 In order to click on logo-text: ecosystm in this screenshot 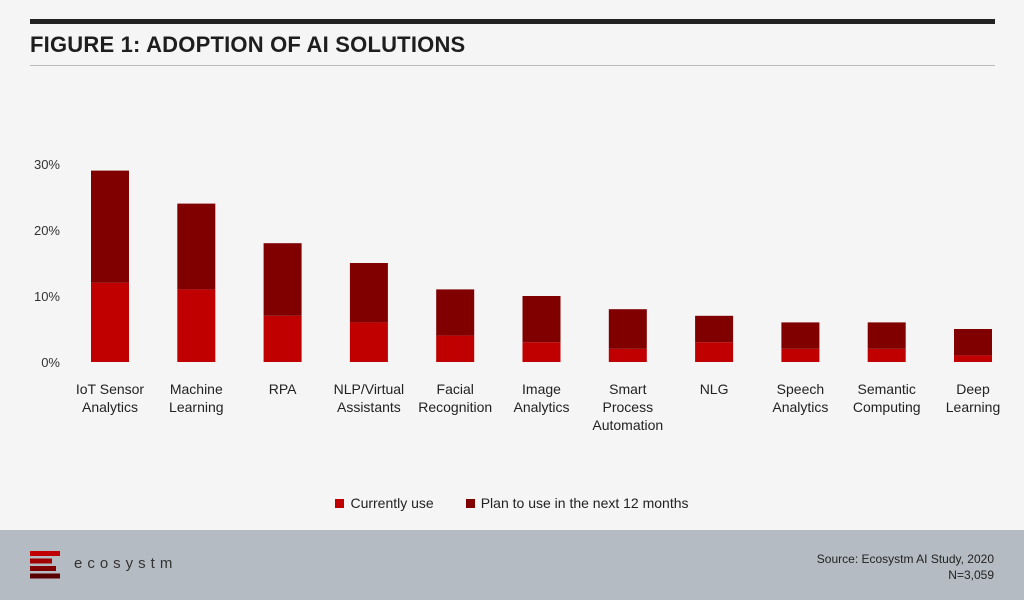, I will do `click(126, 563)`.